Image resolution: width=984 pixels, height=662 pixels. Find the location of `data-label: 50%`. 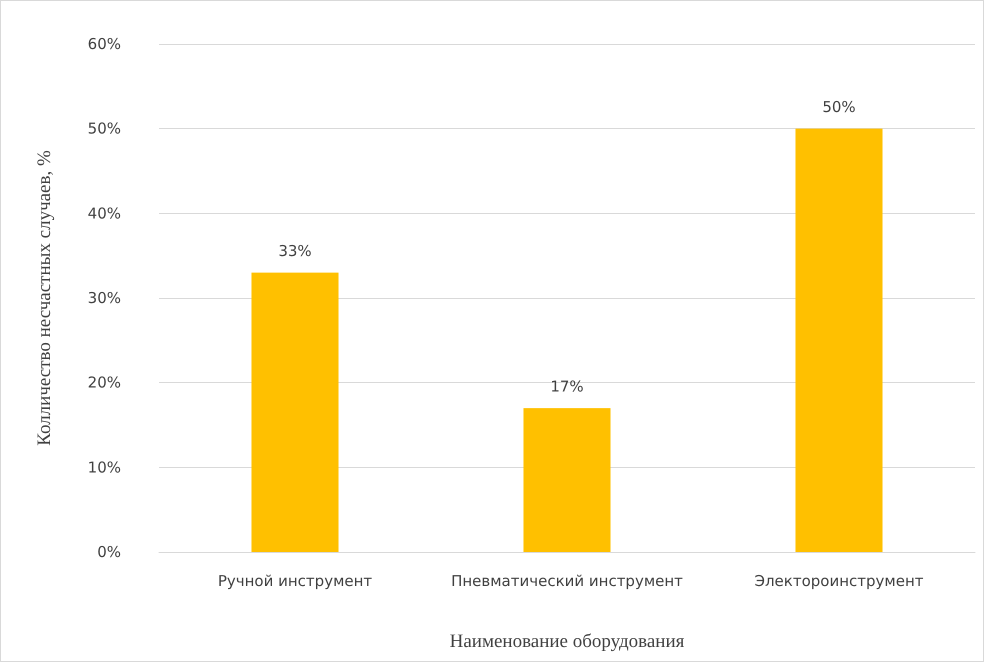

data-label: 50% is located at coordinates (839, 107).